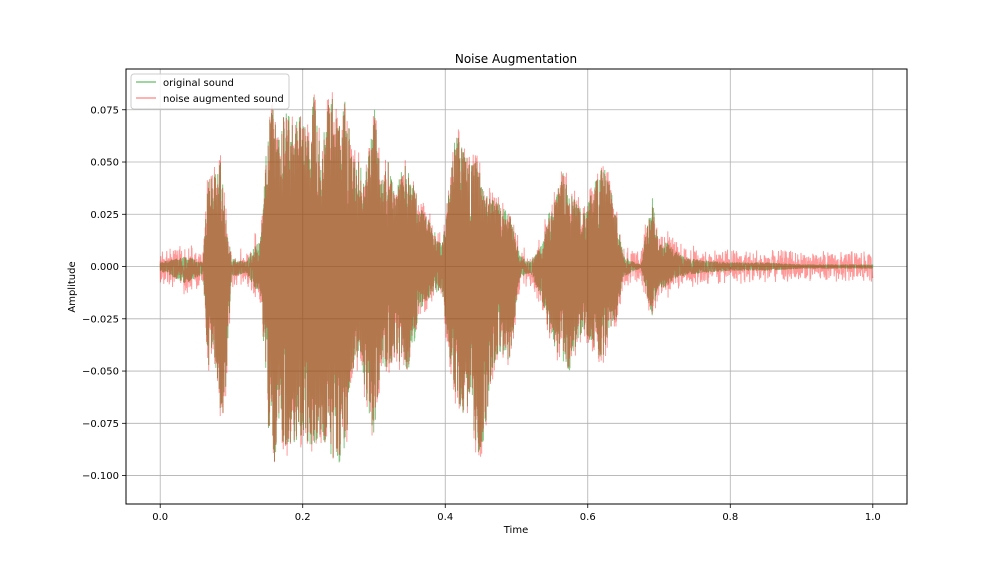  I want to click on y-tick-label: −0.100, so click(100, 476).